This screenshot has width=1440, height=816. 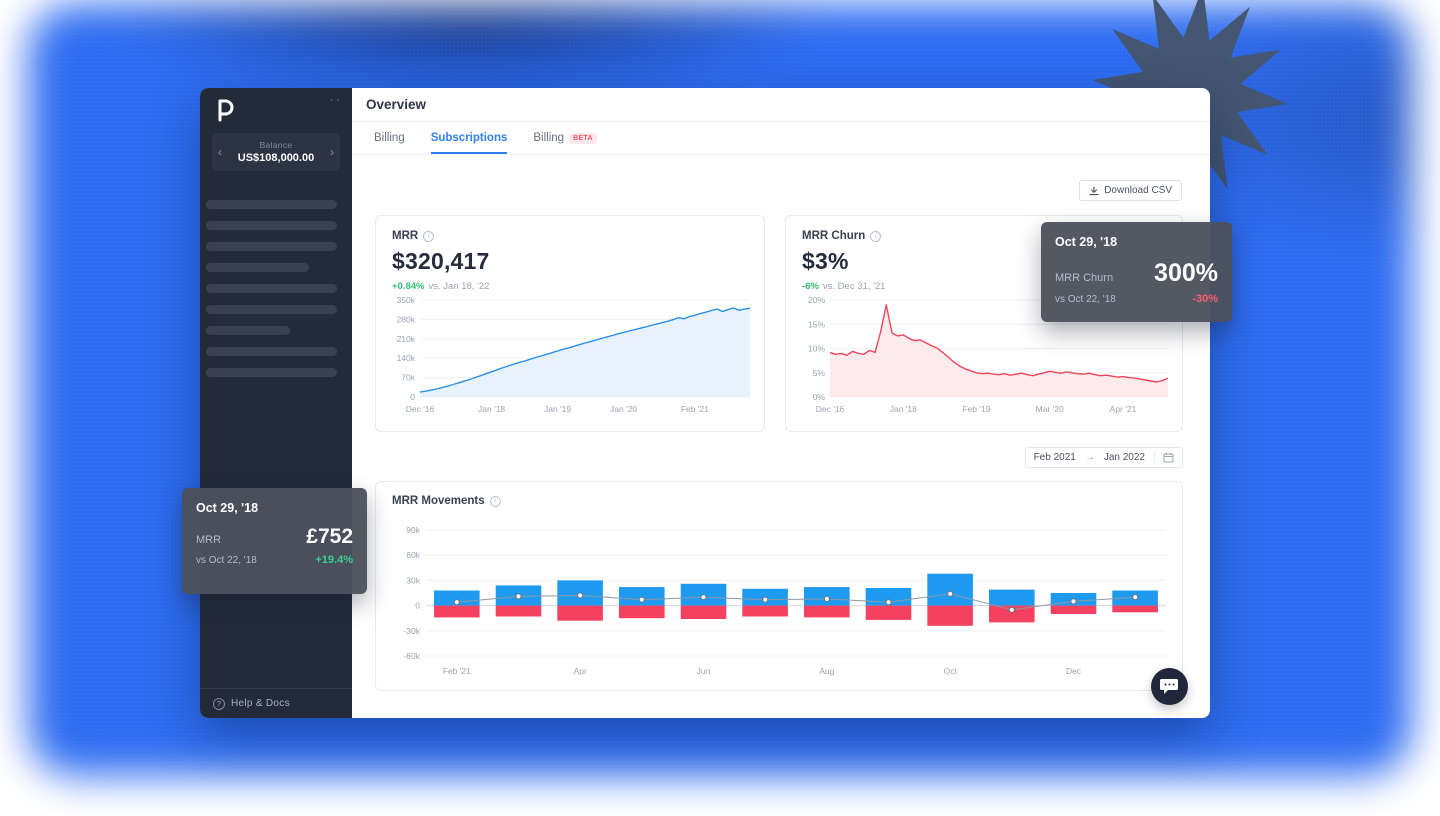 What do you see at coordinates (1074, 671) in the screenshot?
I see `svg-text: Dec` at bounding box center [1074, 671].